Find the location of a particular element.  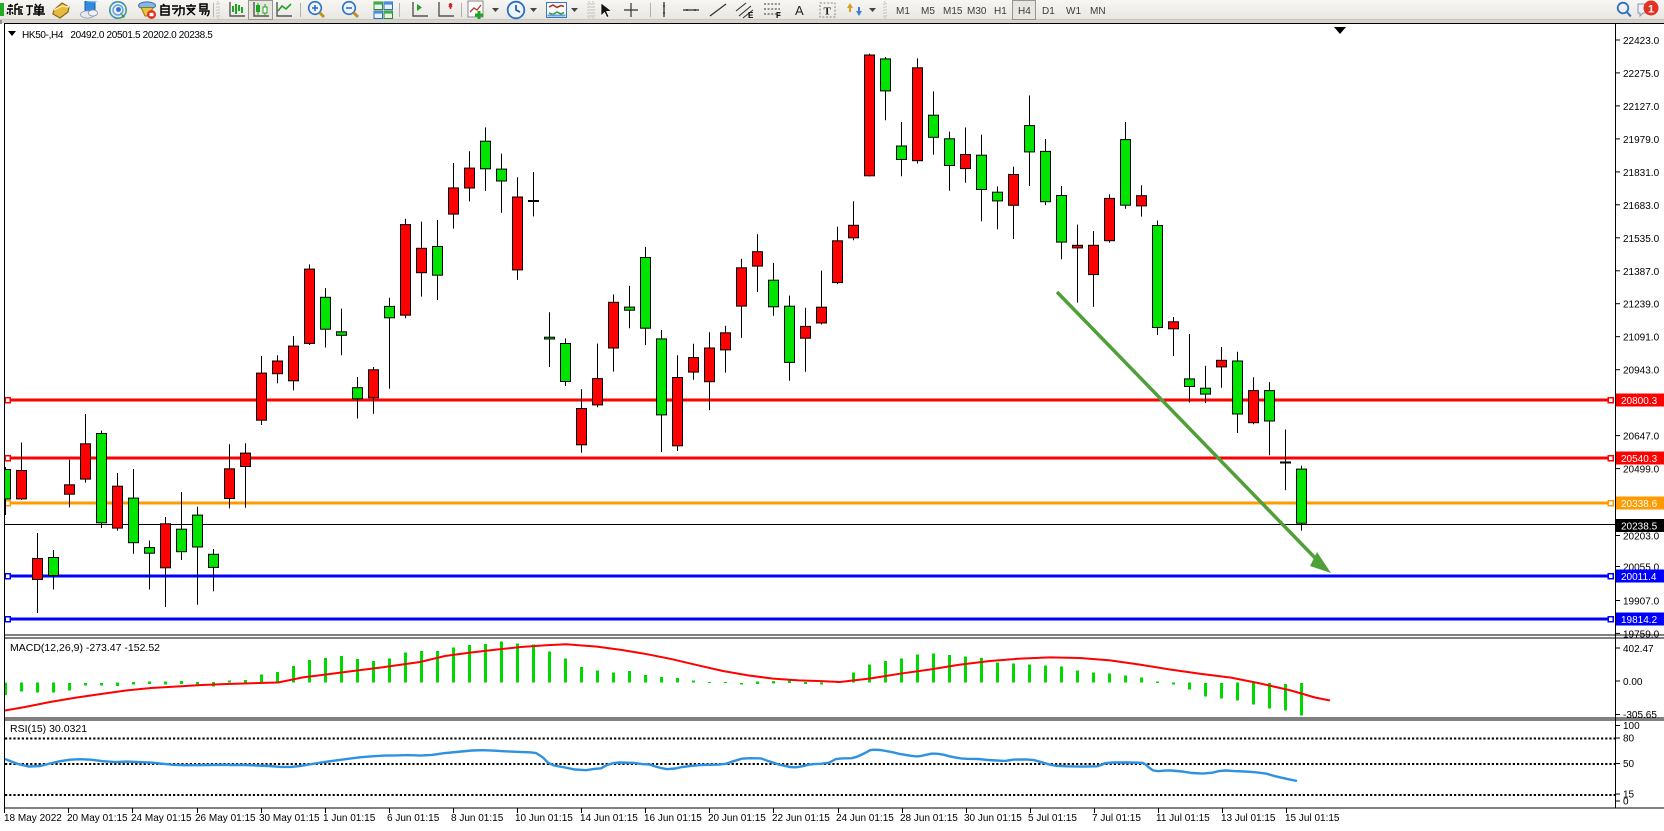

svg-text: 7 Jul 01:15 is located at coordinates (1116, 818).